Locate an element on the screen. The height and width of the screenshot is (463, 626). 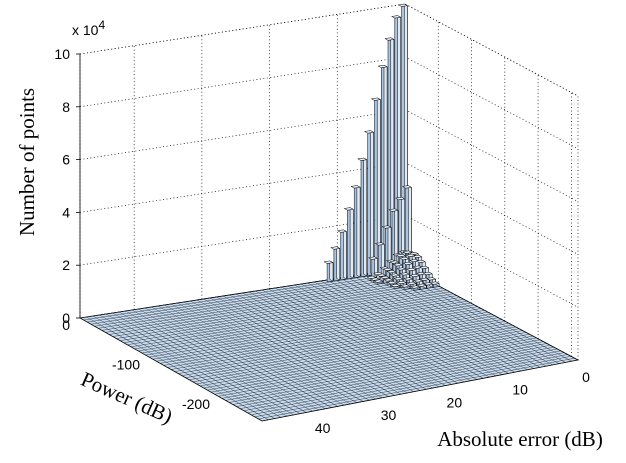
y-tick-label: 0 is located at coordinates (66, 325).